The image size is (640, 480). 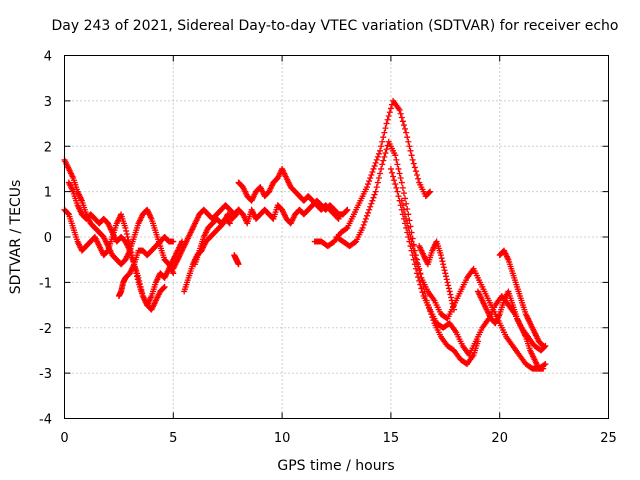 What do you see at coordinates (282, 438) in the screenshot?
I see `x-tick-label: 10` at bounding box center [282, 438].